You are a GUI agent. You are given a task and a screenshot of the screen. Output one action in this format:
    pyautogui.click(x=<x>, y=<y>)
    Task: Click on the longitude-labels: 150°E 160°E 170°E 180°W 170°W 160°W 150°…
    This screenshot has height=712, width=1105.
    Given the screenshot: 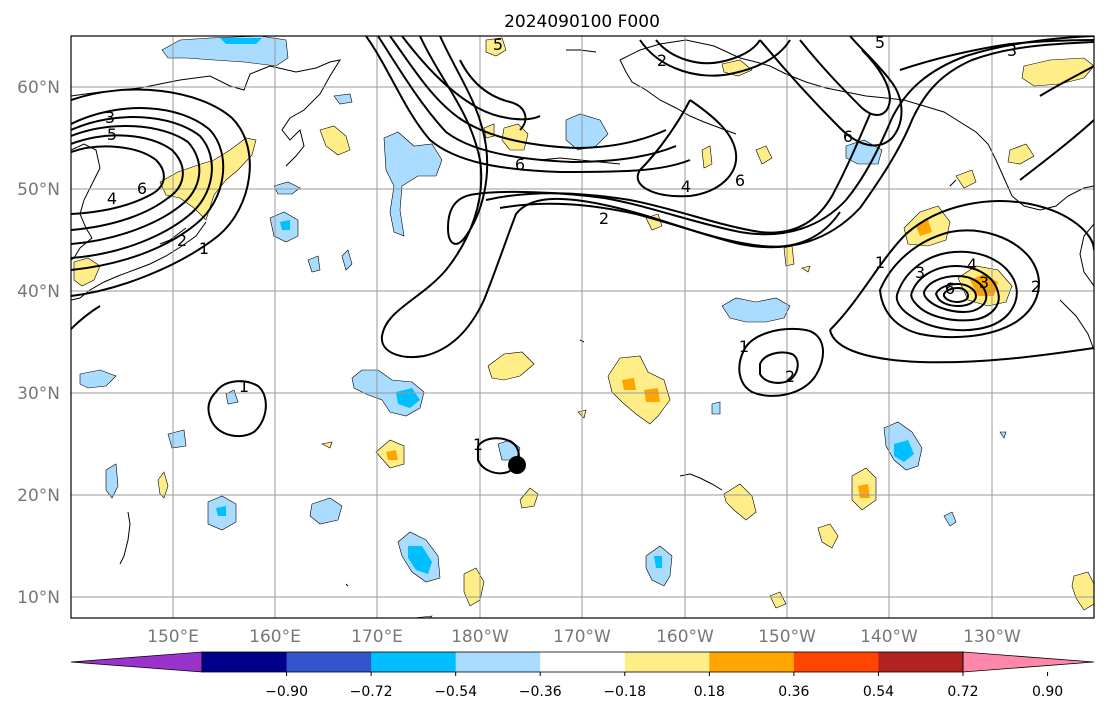 What is the action you would take?
    pyautogui.click(x=584, y=637)
    